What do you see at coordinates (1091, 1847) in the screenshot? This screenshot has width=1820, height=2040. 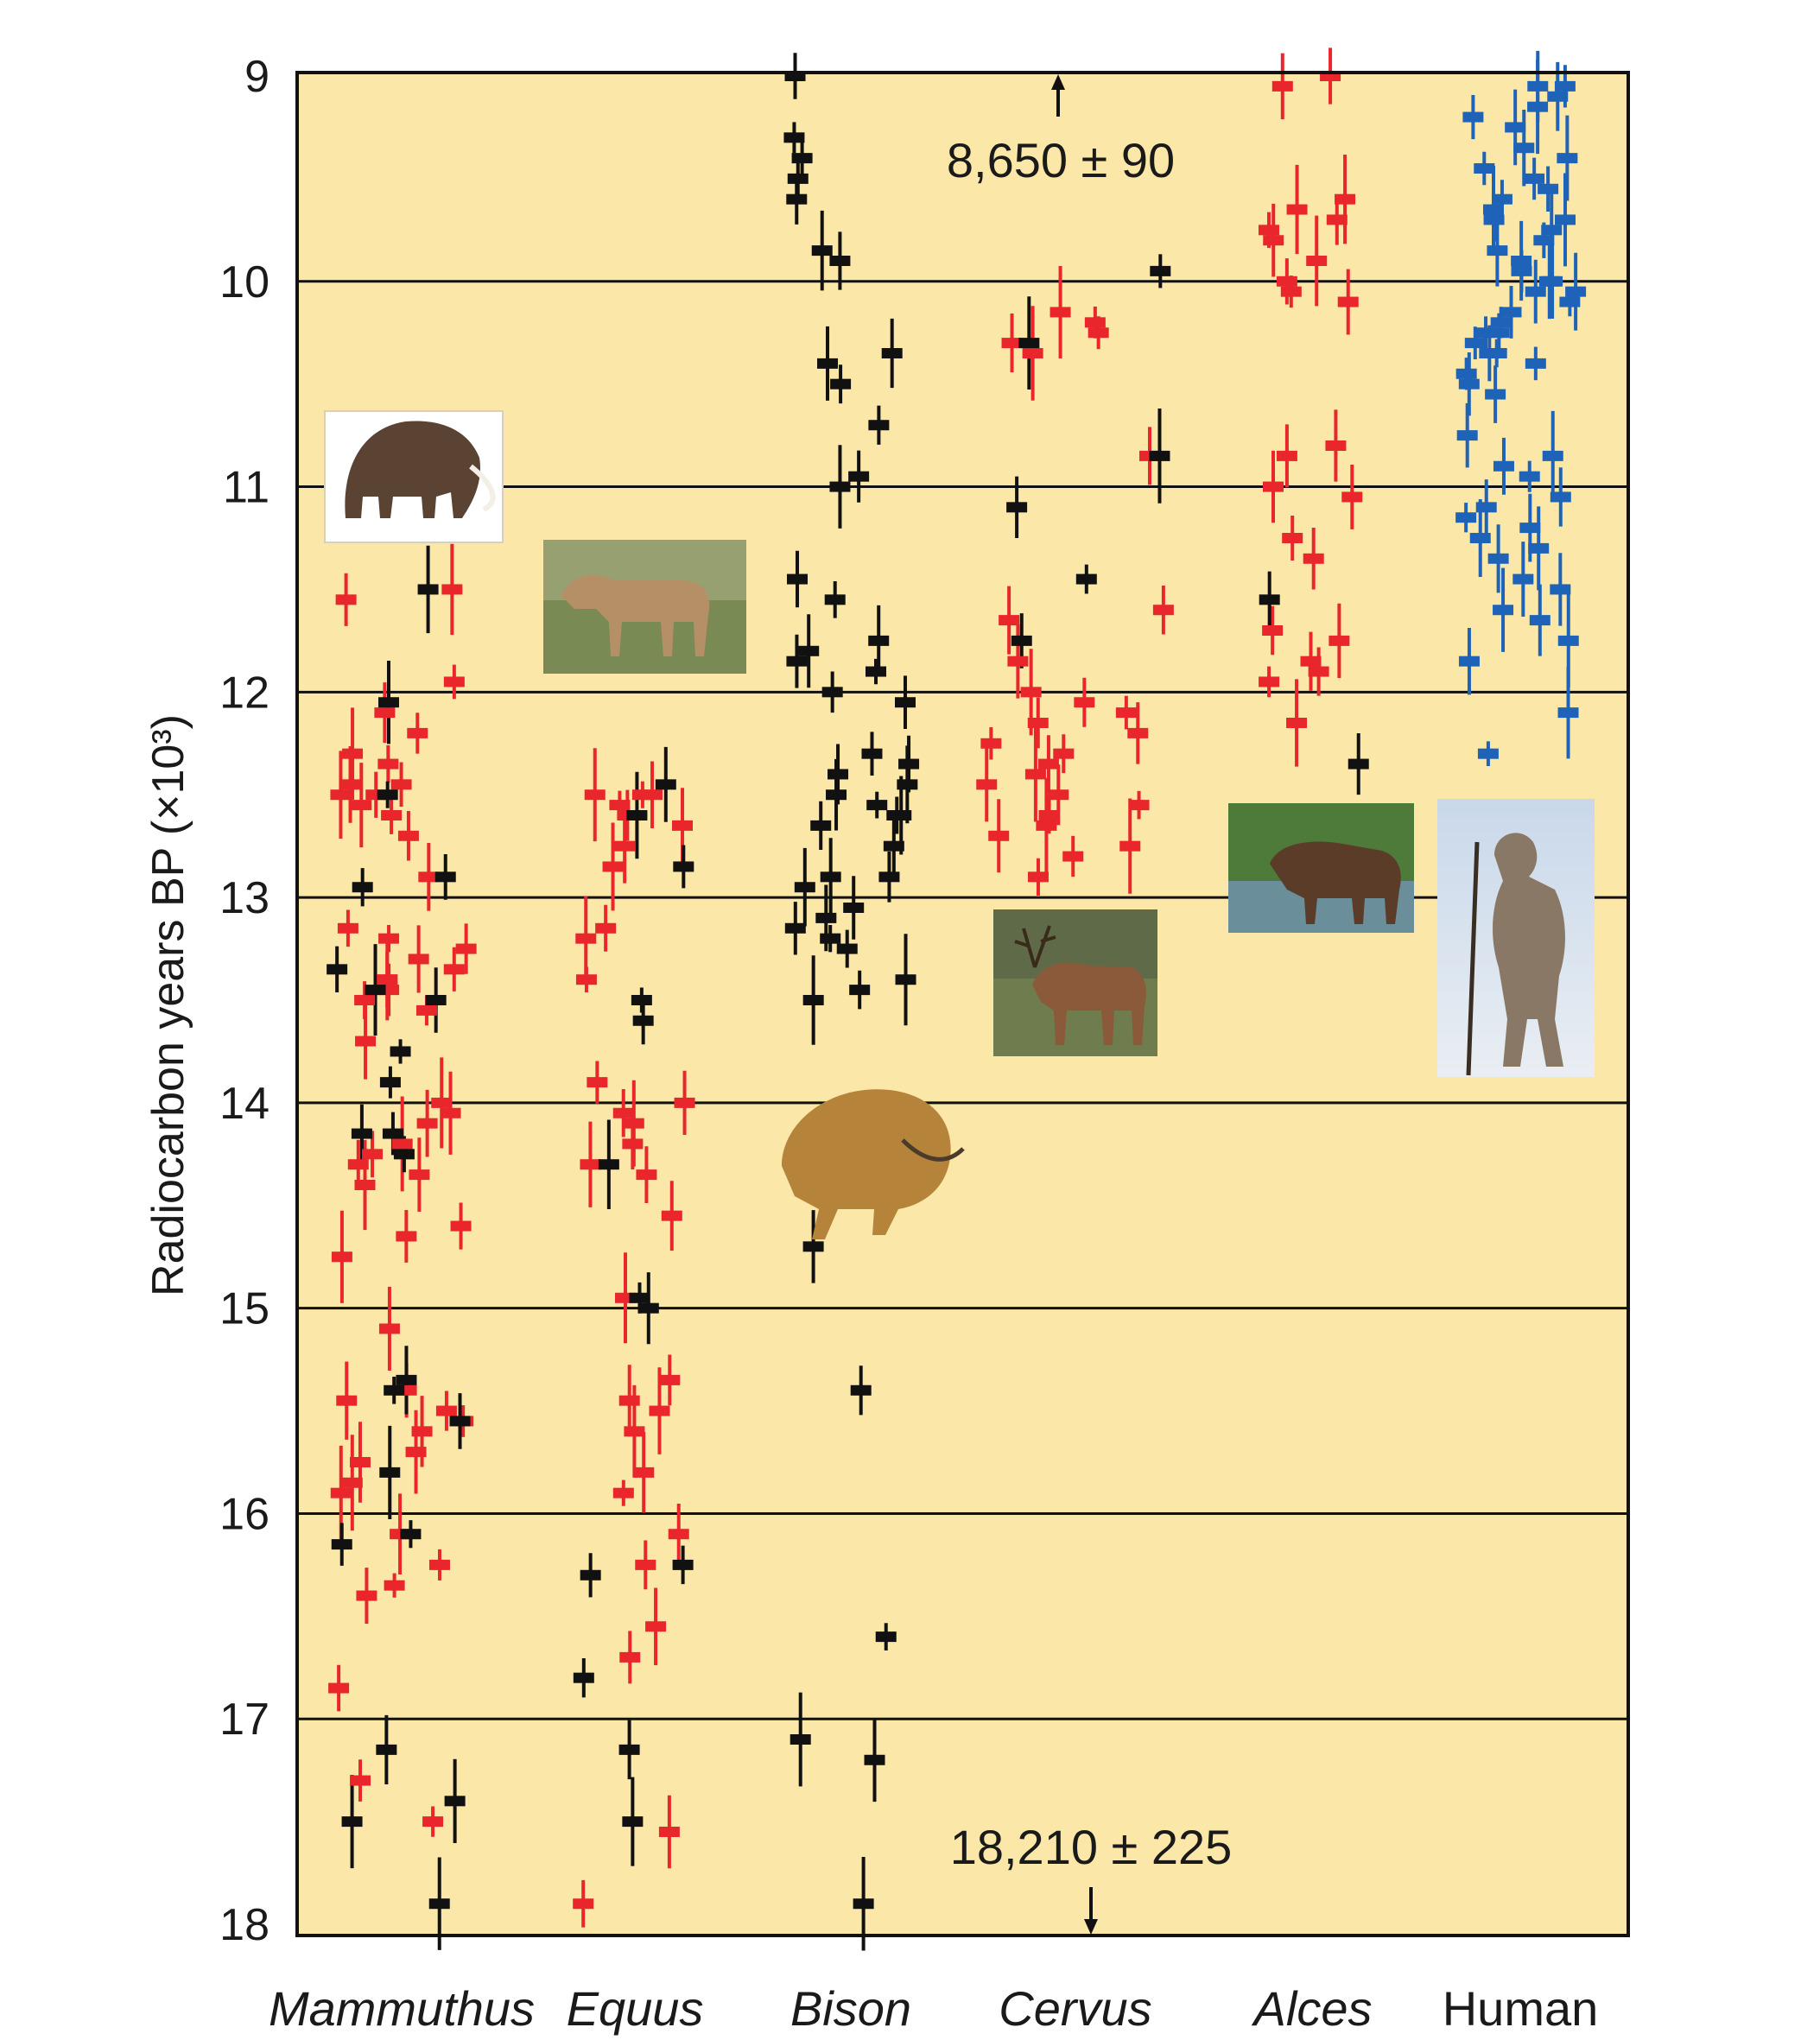 I see `annotation-bottom-text: 18,210 ± 225` at bounding box center [1091, 1847].